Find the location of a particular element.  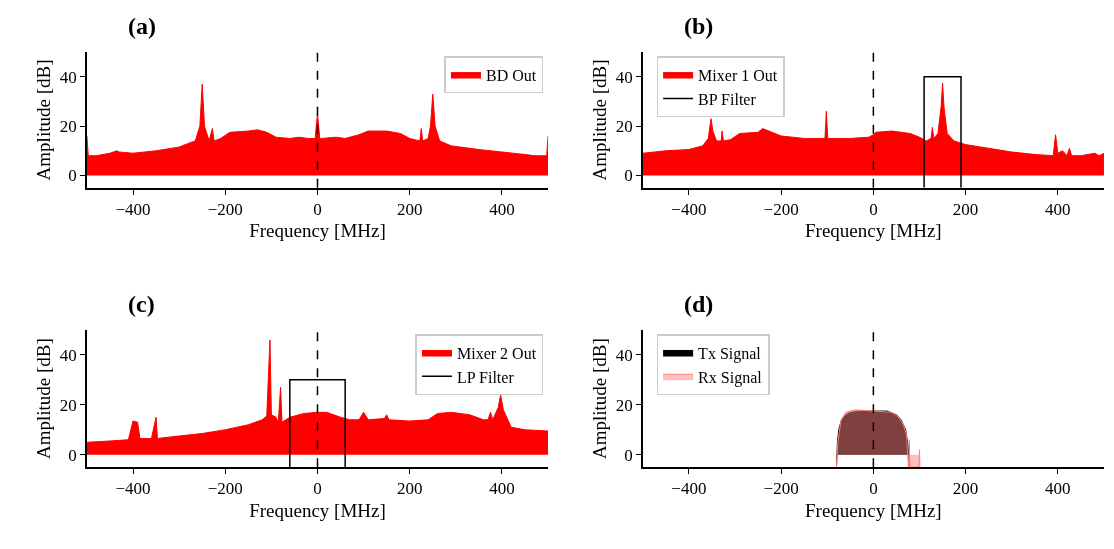

chart-title: (c) is located at coordinates (141, 304).